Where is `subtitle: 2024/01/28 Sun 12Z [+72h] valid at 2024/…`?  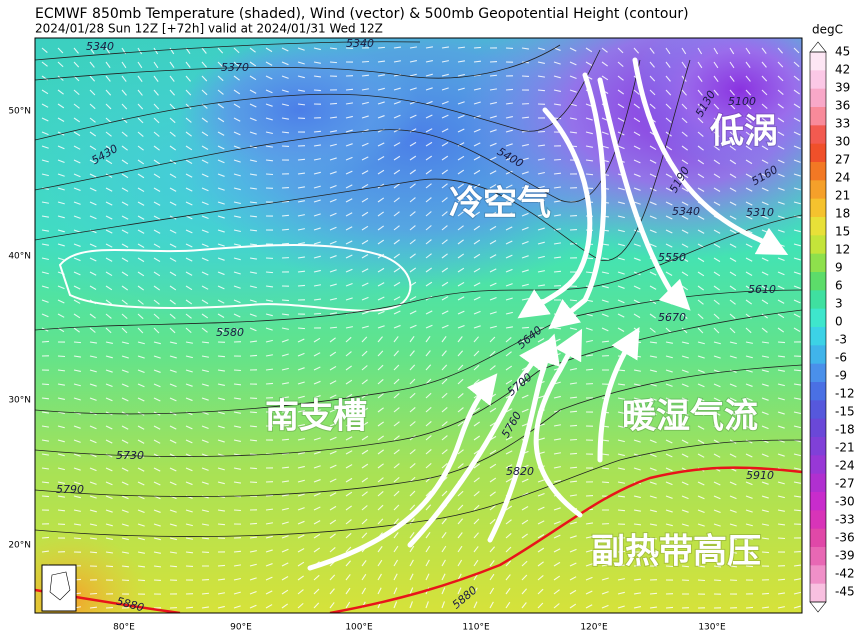 subtitle: 2024/01/28 Sun 12Z [+72h] valid at 2024/… is located at coordinates (209, 29).